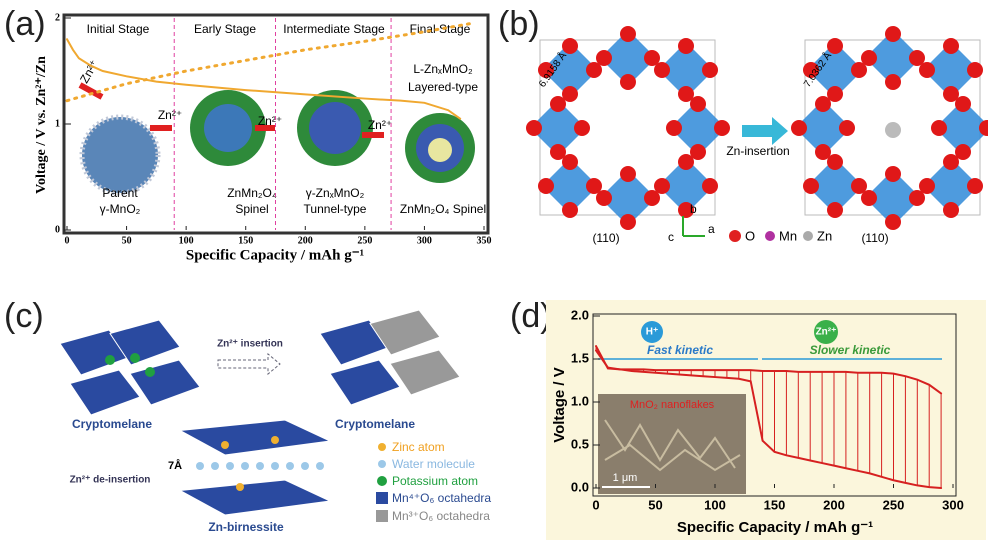 The width and height of the screenshot is (988, 547). I want to click on annotation: Tunnel-type, so click(335, 209).